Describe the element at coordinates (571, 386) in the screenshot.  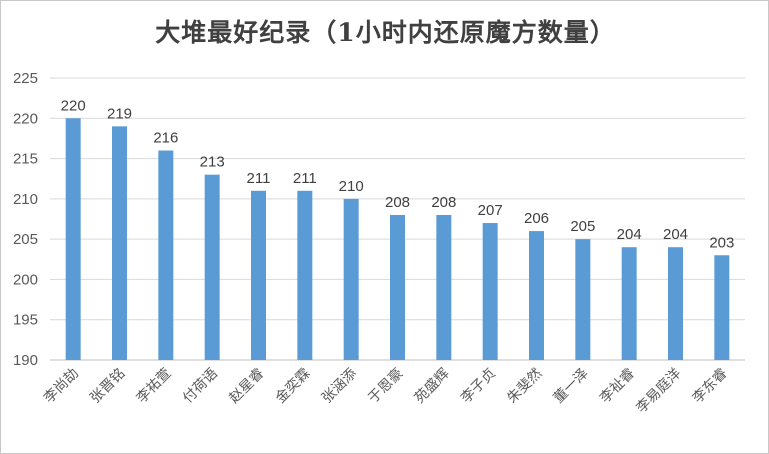
I see `x-tick-label: 董一泽` at that location.